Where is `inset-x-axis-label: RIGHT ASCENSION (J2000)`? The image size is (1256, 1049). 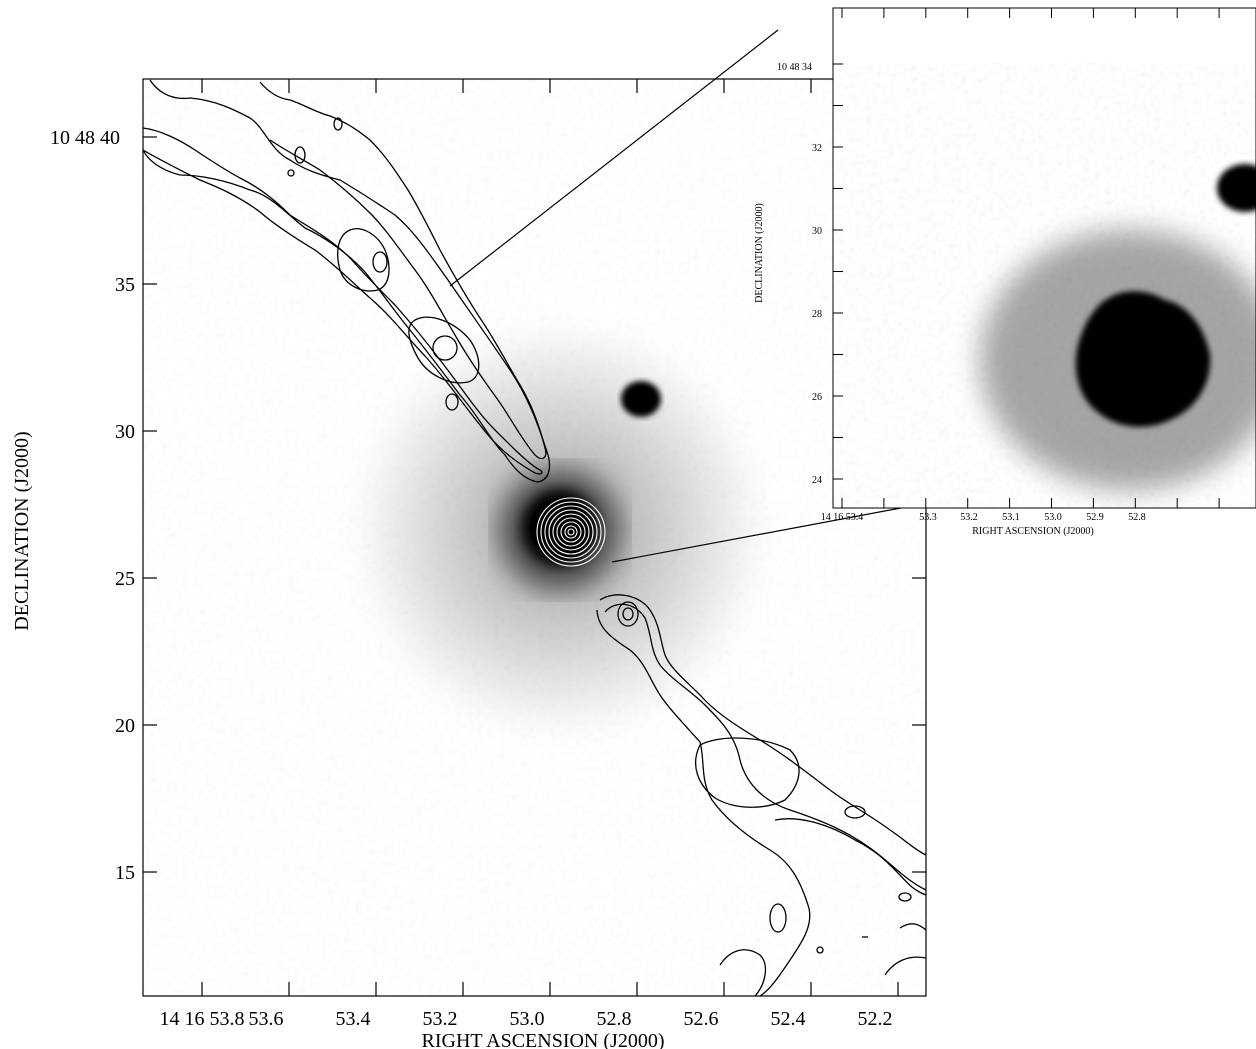
inset-x-axis-label: RIGHT ASCENSION (J2000) is located at coordinates (1033, 531).